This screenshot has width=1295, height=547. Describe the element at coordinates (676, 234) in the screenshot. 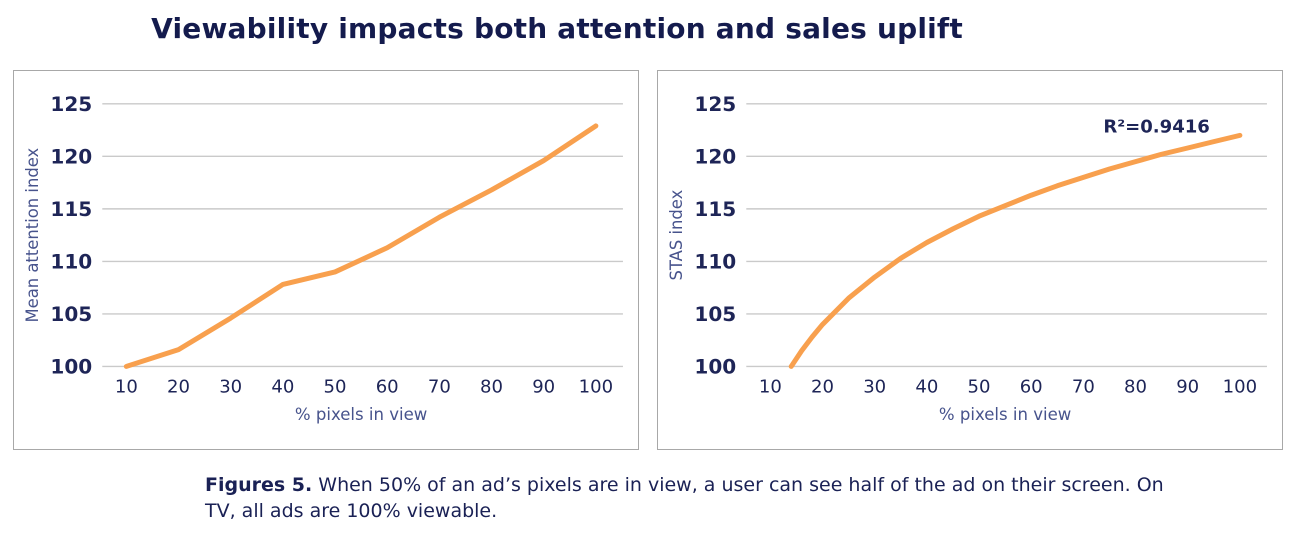

I see `y-axis-title: STAS index` at that location.